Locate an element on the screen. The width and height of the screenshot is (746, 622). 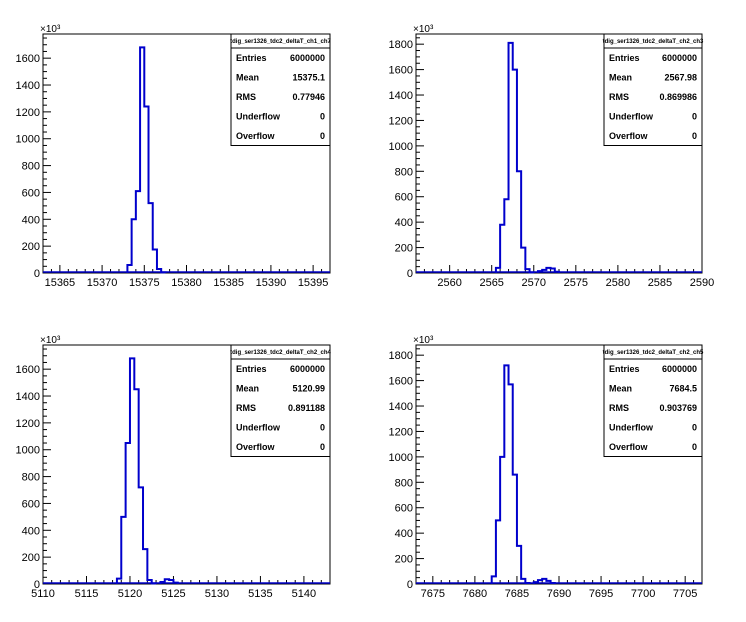
stats-value: 0.77946 is located at coordinates (308, 97).